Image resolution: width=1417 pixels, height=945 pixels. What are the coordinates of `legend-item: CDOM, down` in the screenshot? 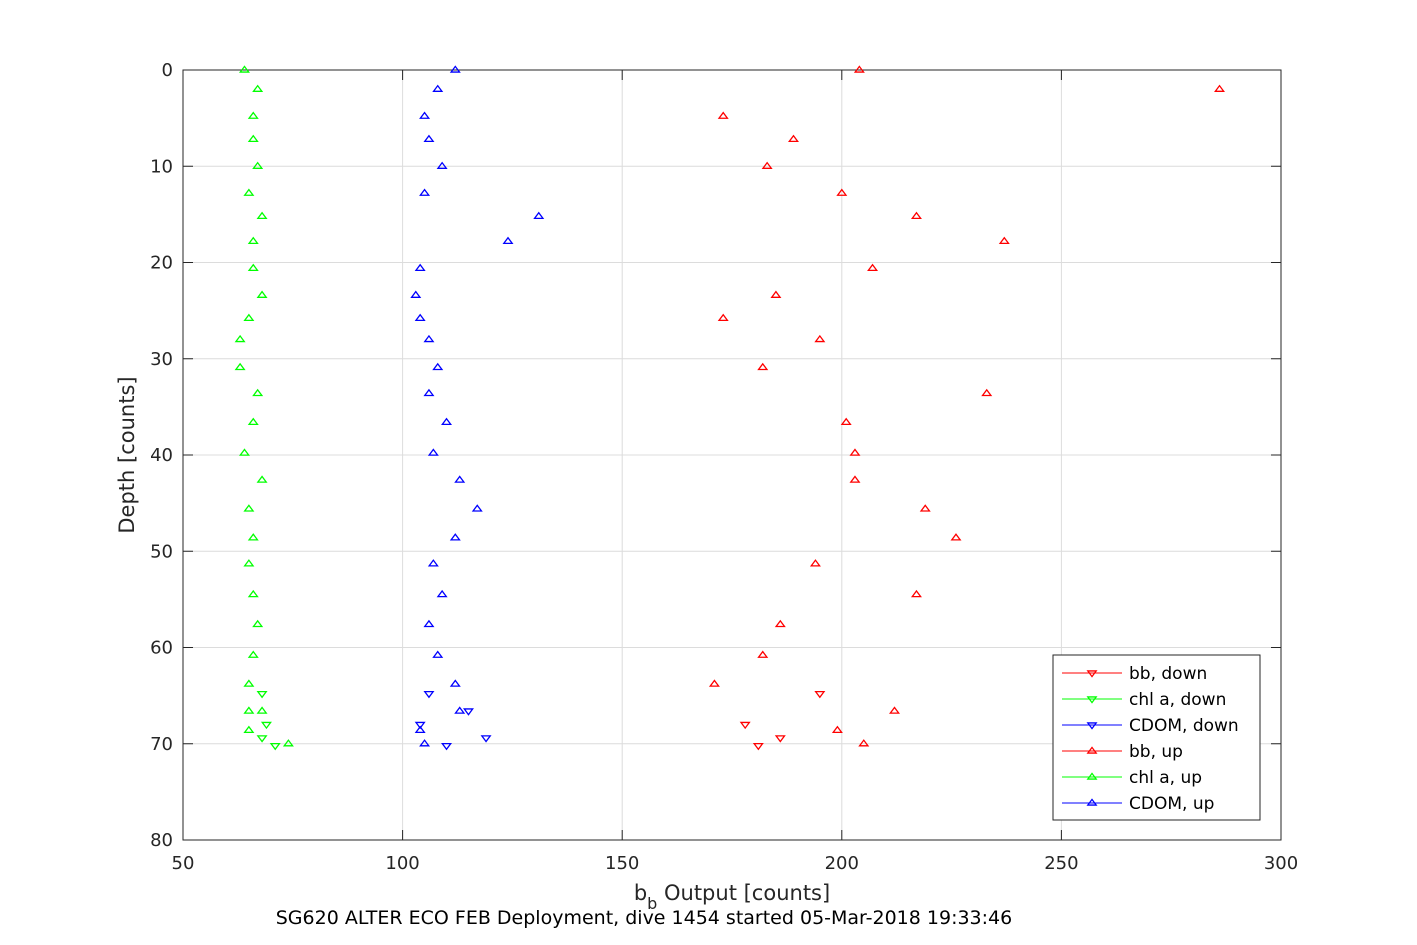 It's located at (1150, 726).